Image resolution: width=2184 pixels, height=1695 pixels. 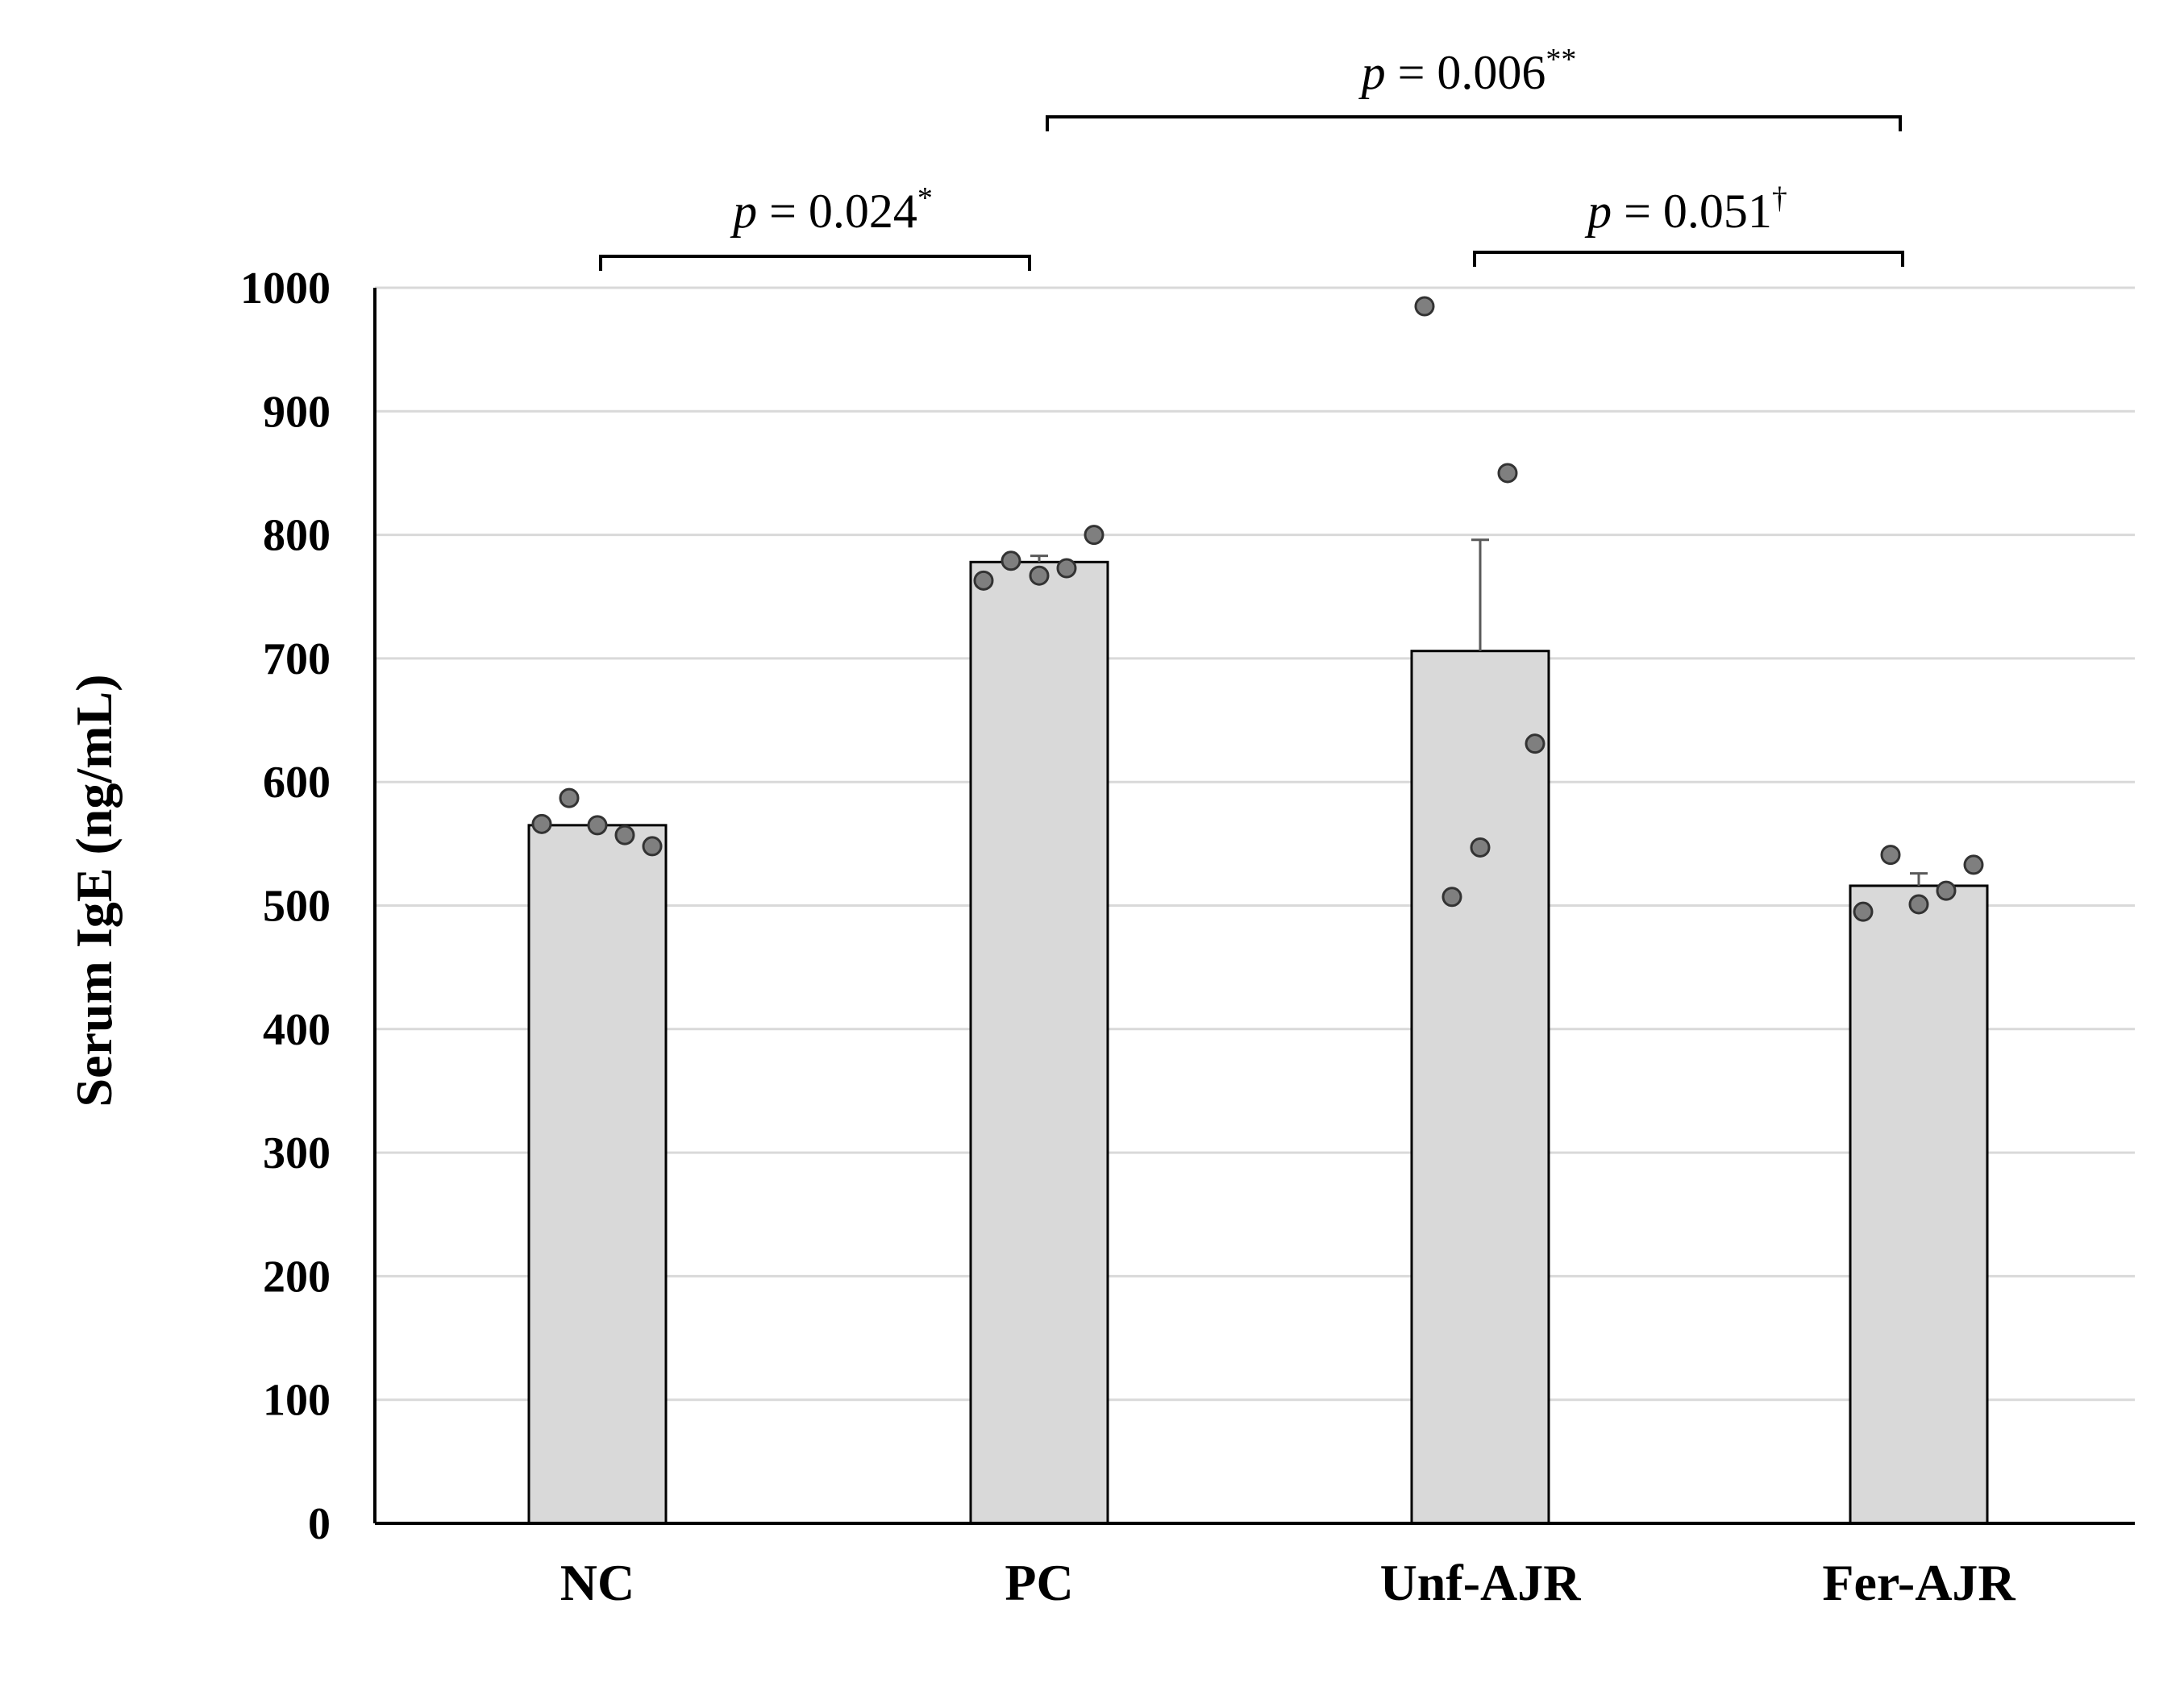 I want to click on error-bar-fer-ajr, so click(x=1919, y=879).